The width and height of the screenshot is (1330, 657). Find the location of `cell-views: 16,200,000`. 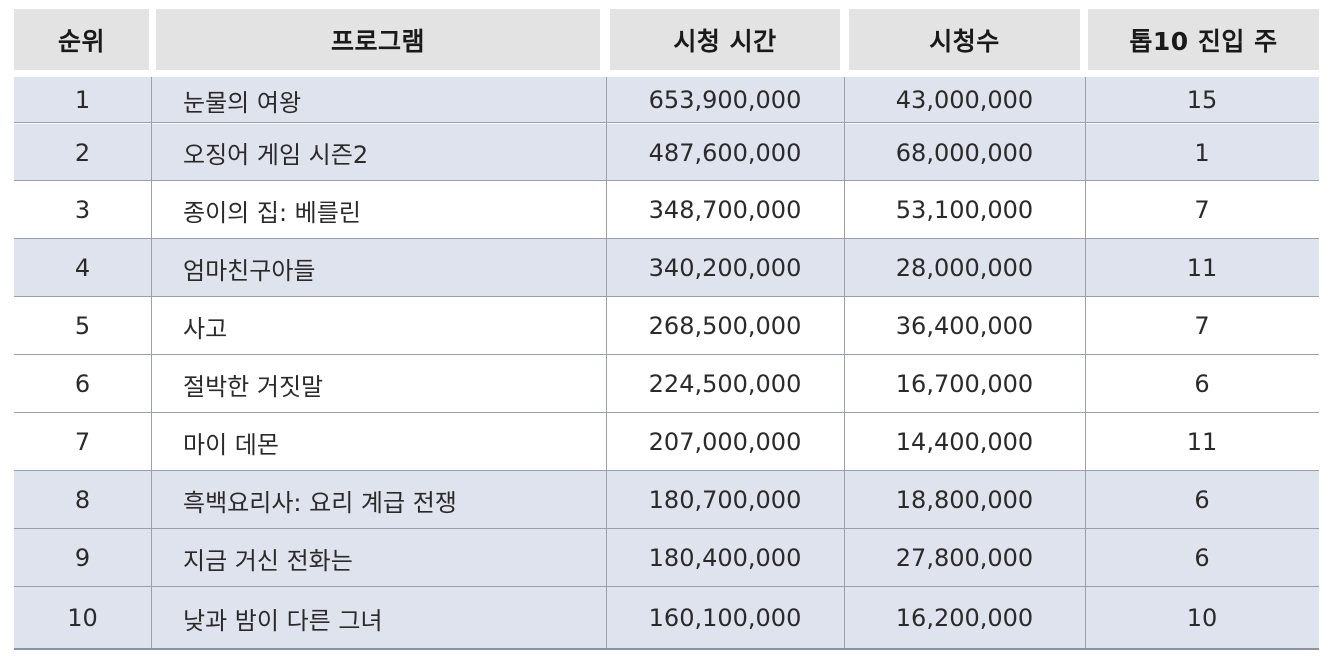

cell-views: 16,200,000 is located at coordinates (964, 618).